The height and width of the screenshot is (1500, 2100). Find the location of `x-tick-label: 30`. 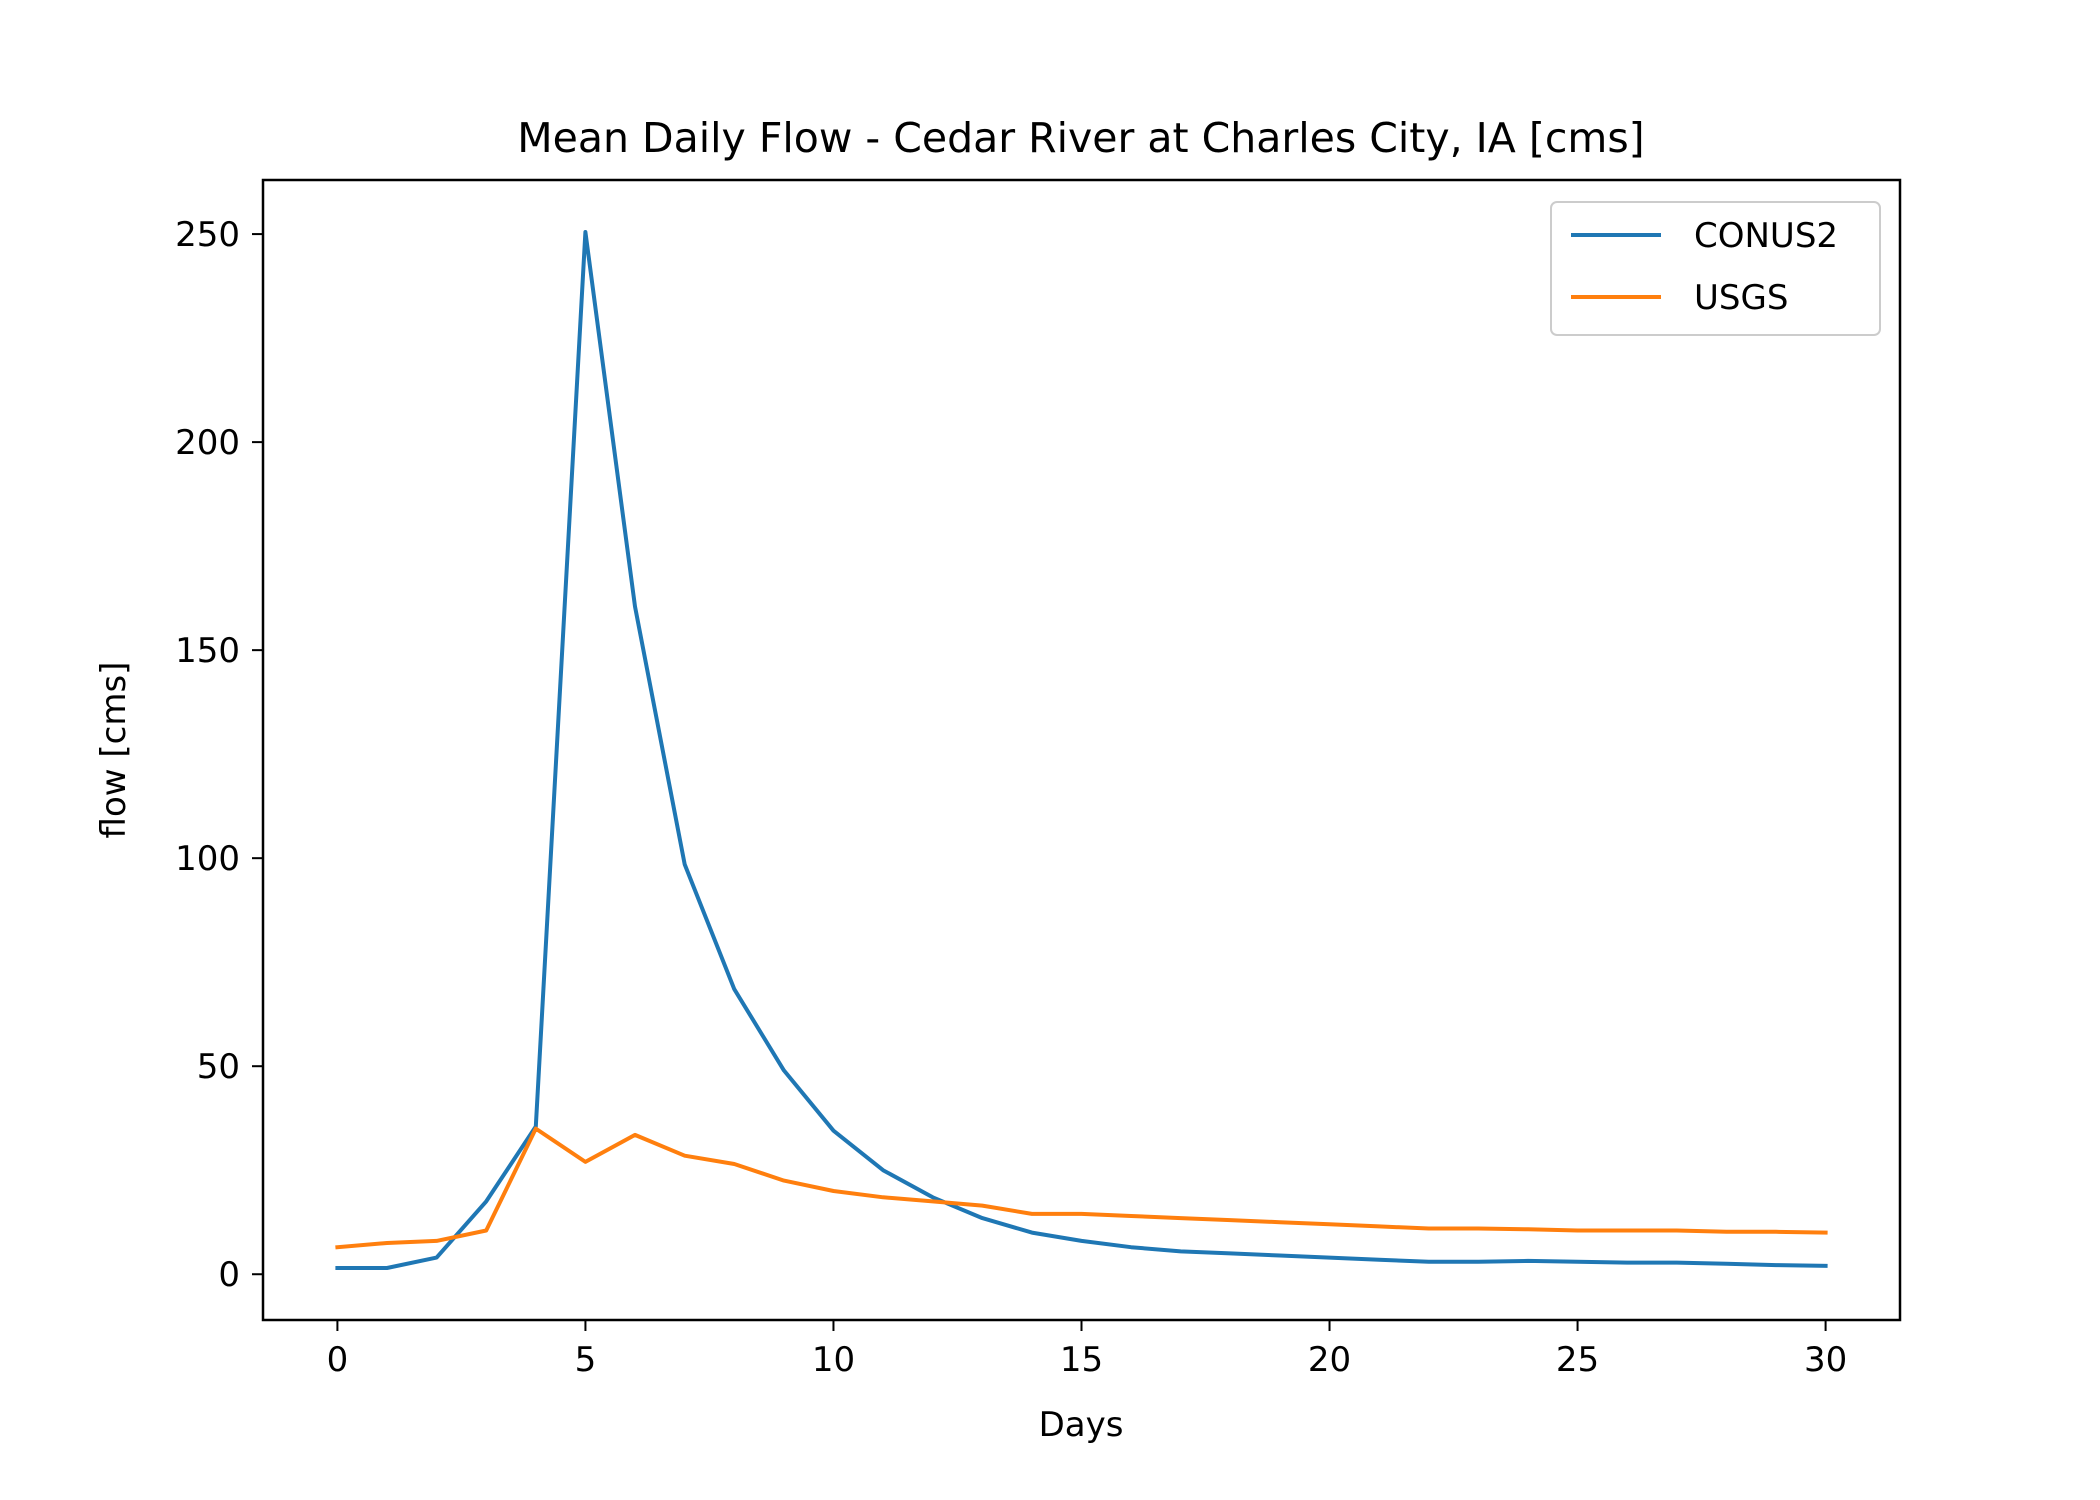

x-tick-label: 30 is located at coordinates (1825, 1360).